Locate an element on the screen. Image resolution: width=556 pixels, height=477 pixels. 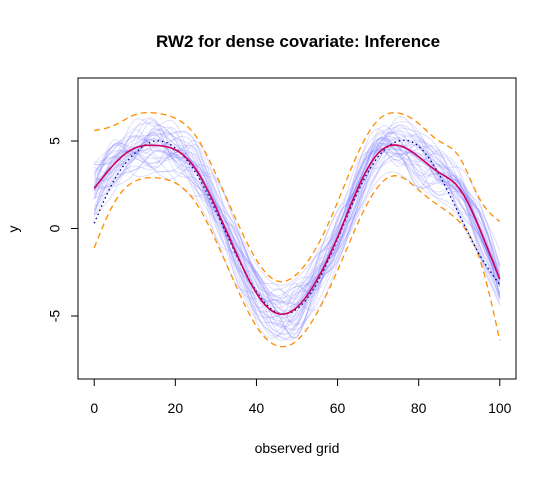
x-tick-label: 40 is located at coordinates (257, 408).